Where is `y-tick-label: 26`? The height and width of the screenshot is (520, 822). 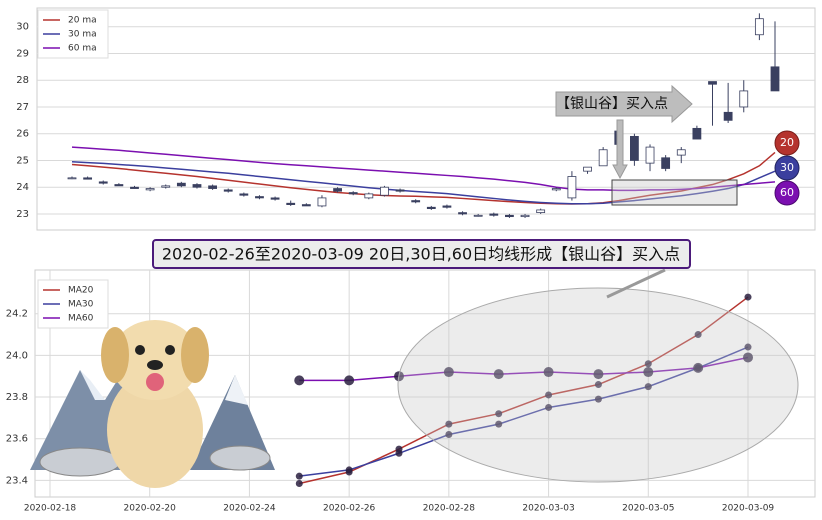 y-tick-label: 26 is located at coordinates (22, 134).